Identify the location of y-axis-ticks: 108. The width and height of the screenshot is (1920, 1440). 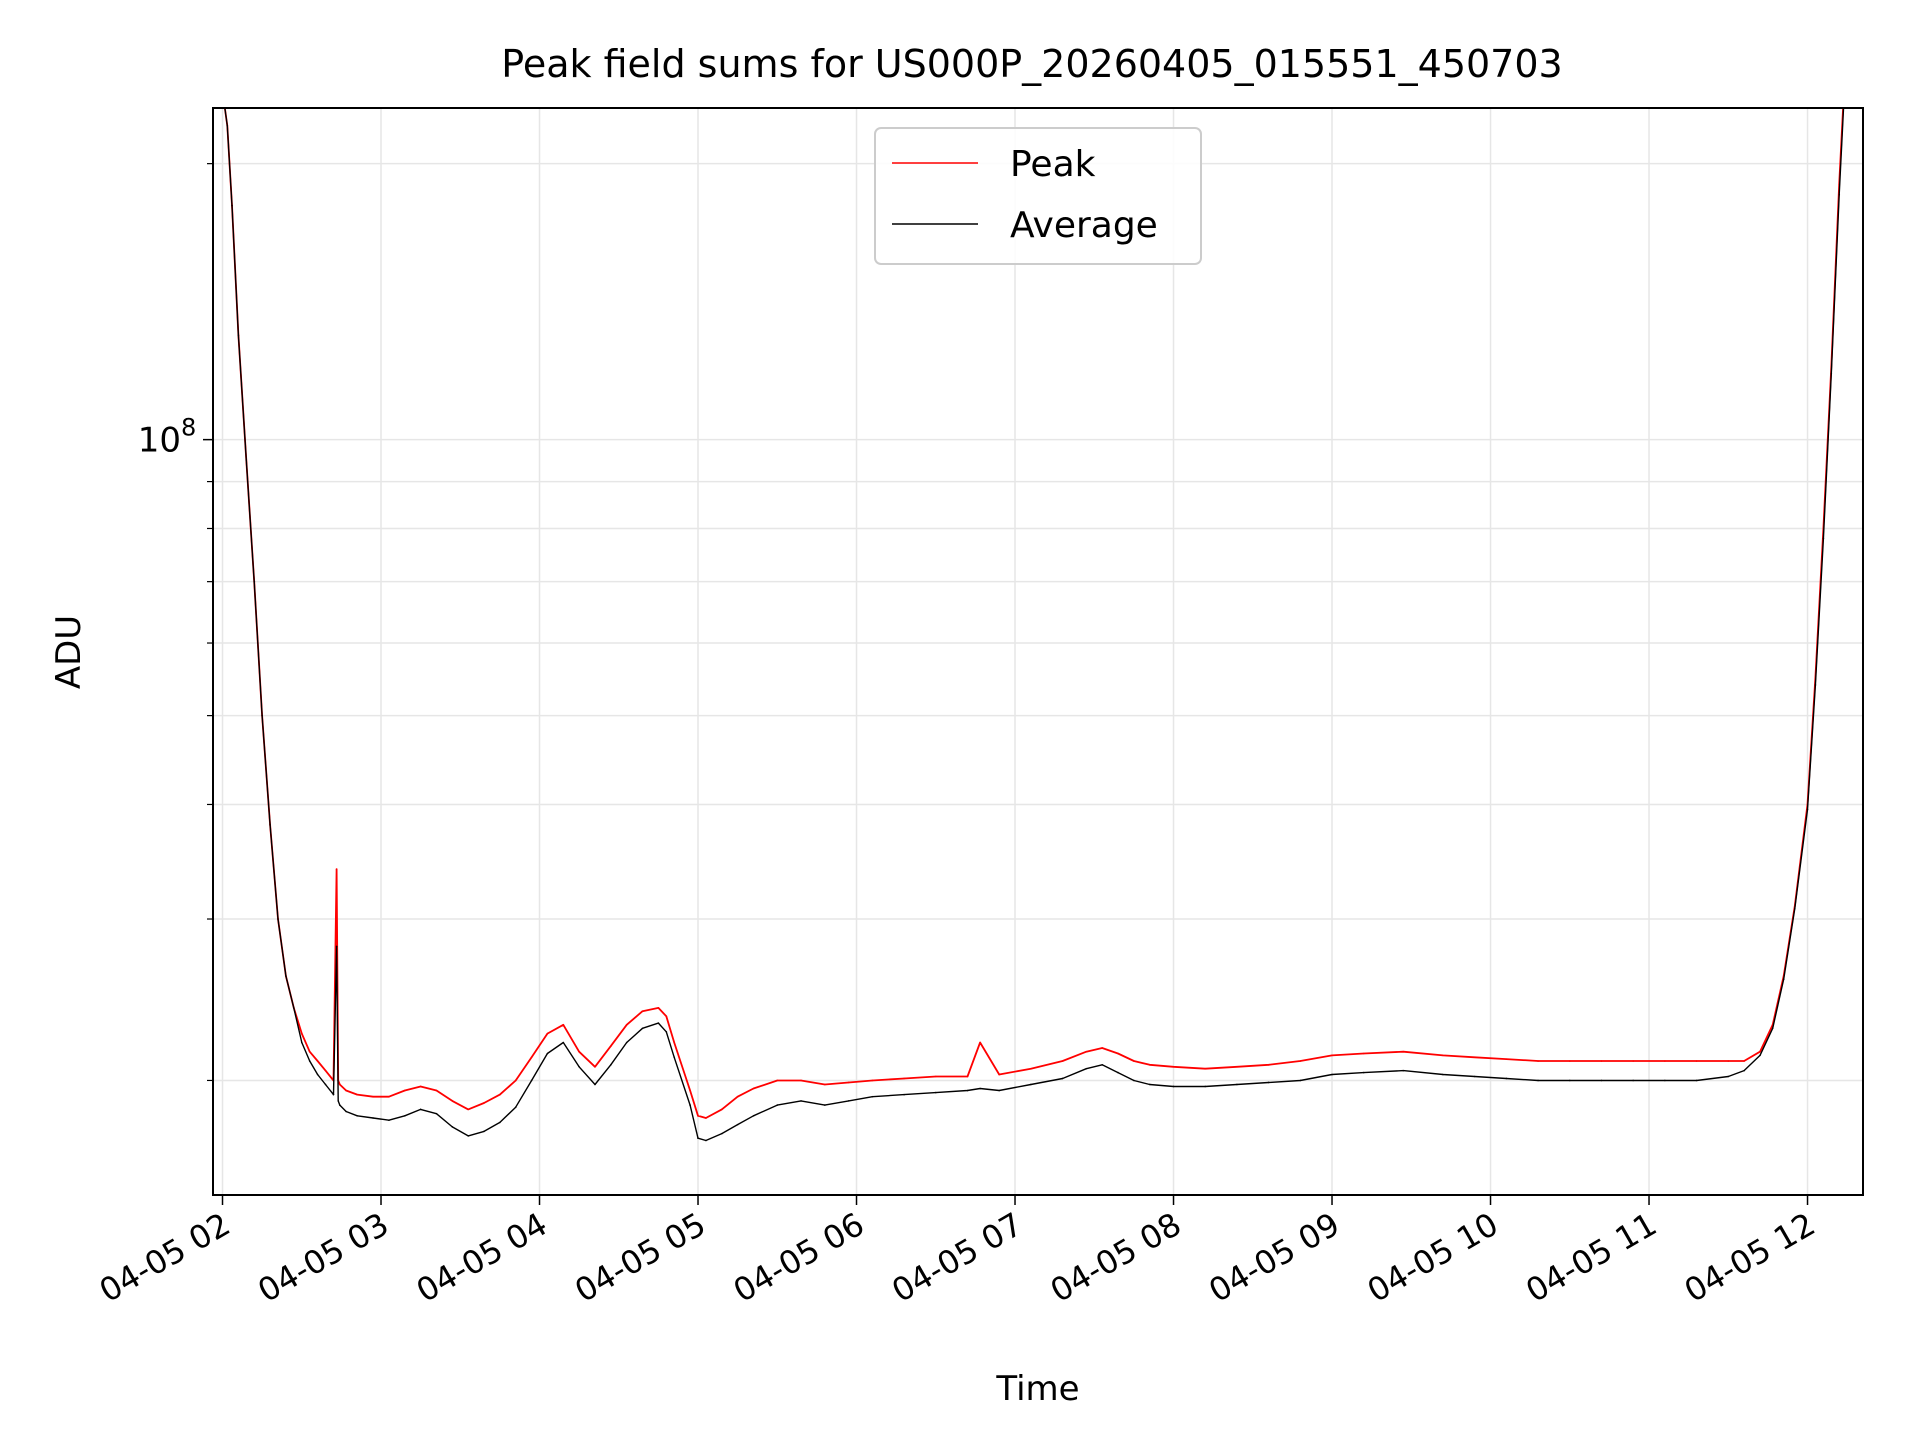
(175, 622).